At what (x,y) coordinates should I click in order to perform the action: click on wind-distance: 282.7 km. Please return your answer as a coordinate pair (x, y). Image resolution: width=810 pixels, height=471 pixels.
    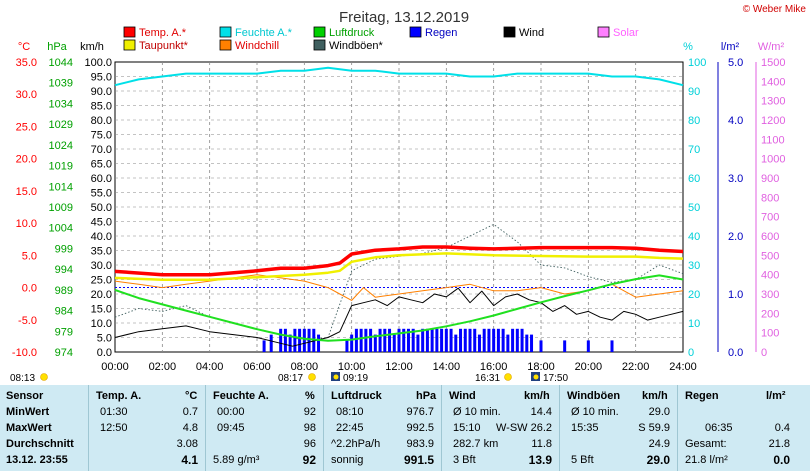
    Looking at the image, I should click on (476, 444).